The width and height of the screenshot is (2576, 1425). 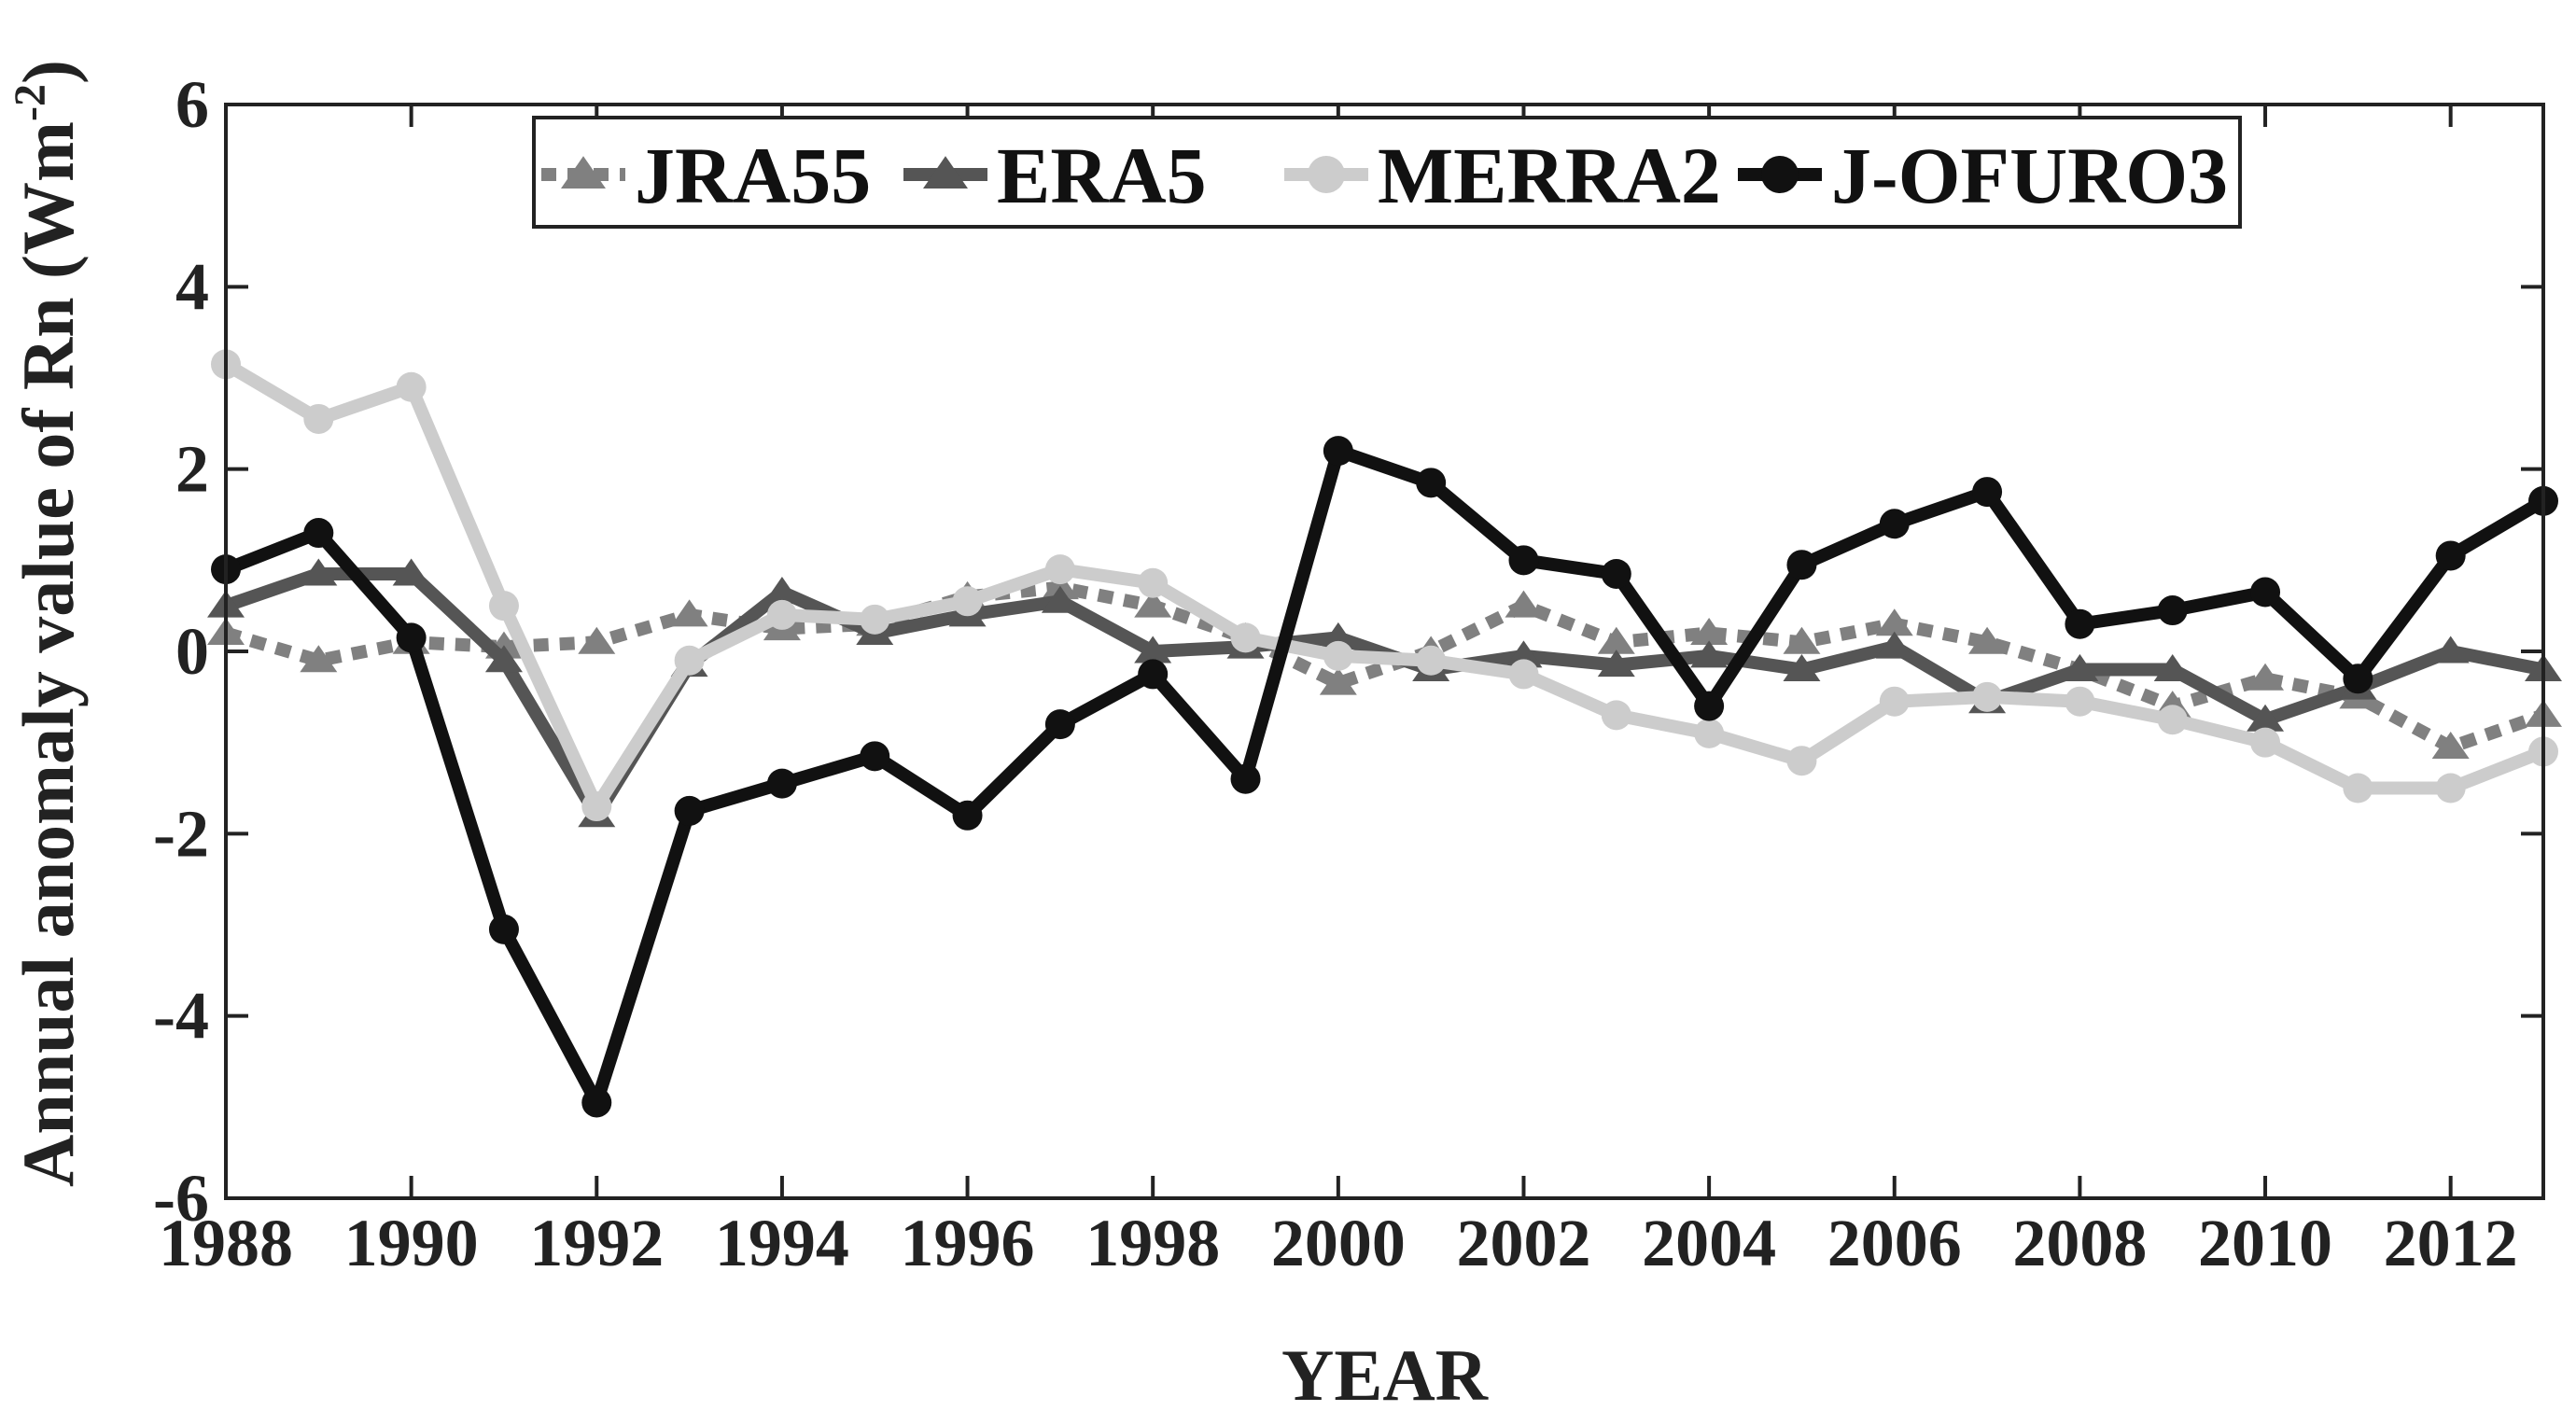 I want to click on y-tick-label: 0, so click(x=192, y=651).